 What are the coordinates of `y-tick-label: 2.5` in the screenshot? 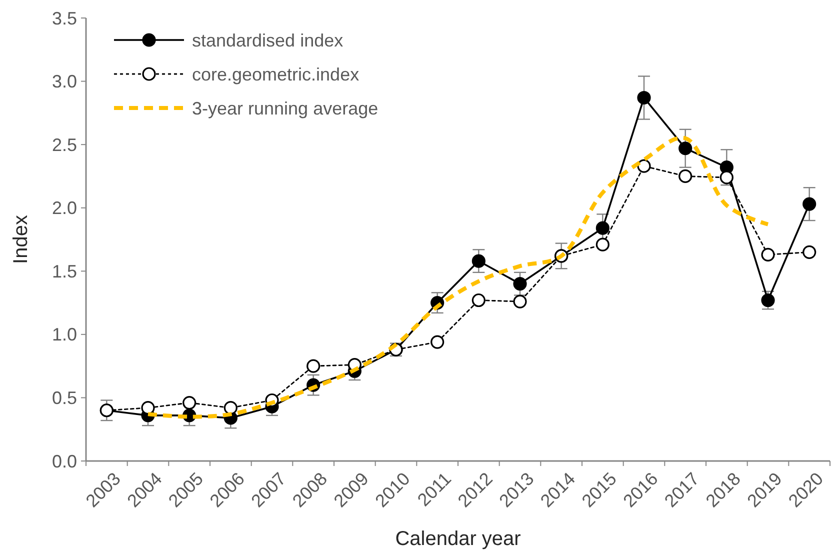 It's located at (64, 144).